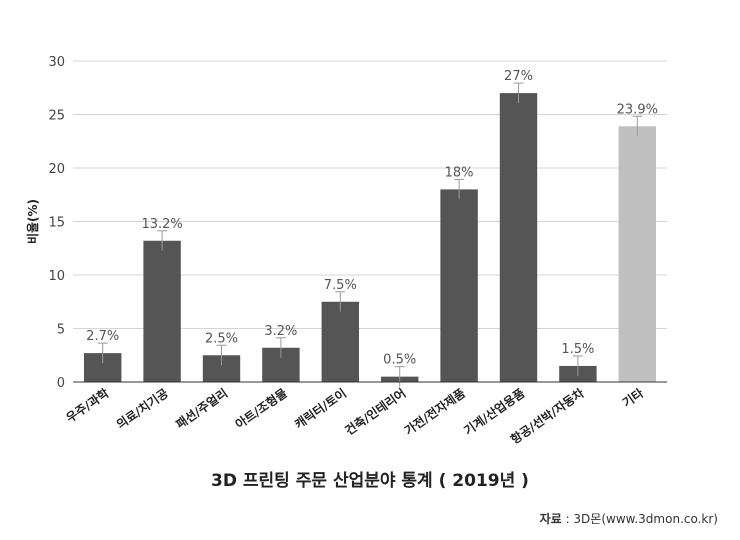 This screenshot has height=540, width=740. I want to click on source-note: 자료 : 3D몬(www.3dmon.co.kr), so click(629, 518).